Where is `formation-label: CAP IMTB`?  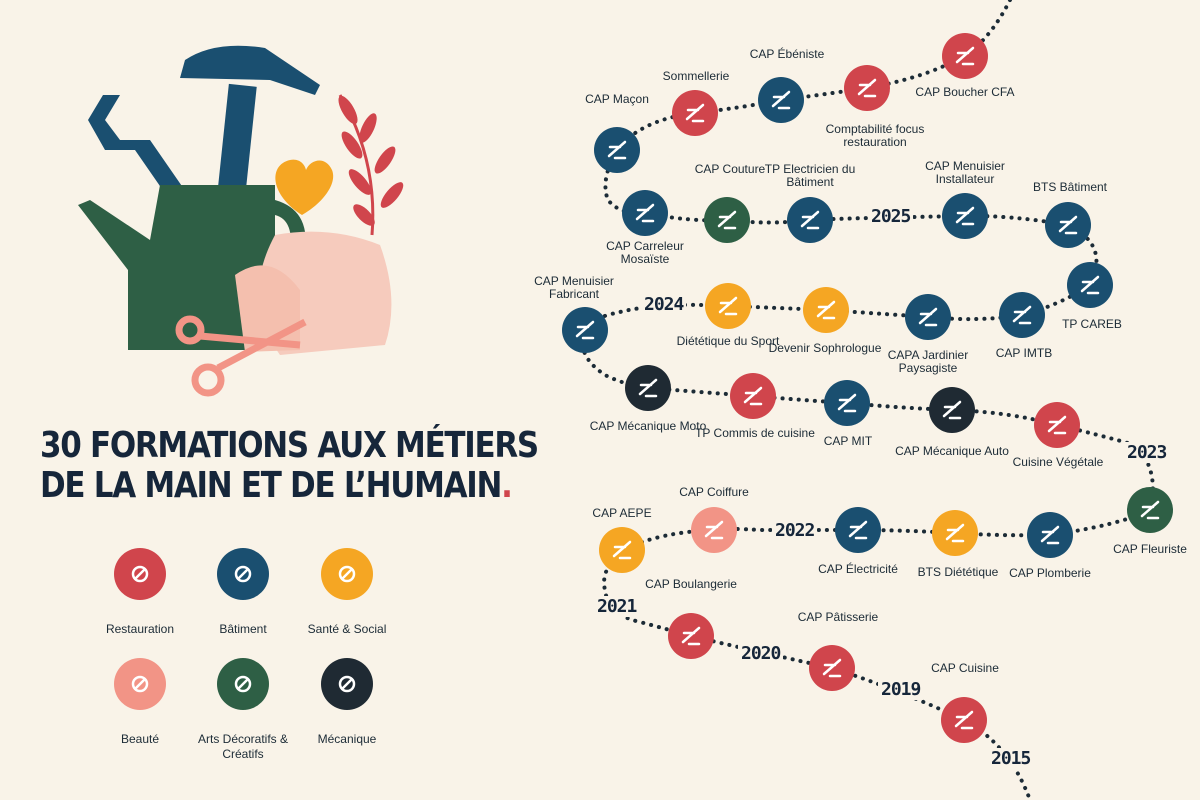
formation-label: CAP IMTB is located at coordinates (1024, 353).